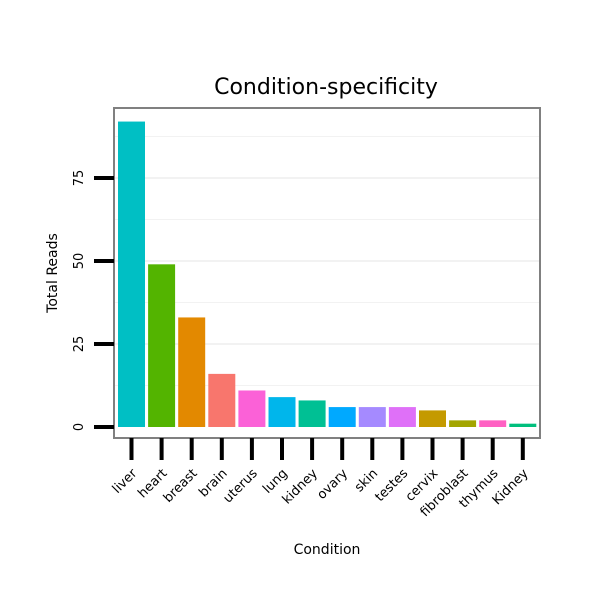  What do you see at coordinates (493, 423) in the screenshot?
I see `bar-thymus` at bounding box center [493, 423].